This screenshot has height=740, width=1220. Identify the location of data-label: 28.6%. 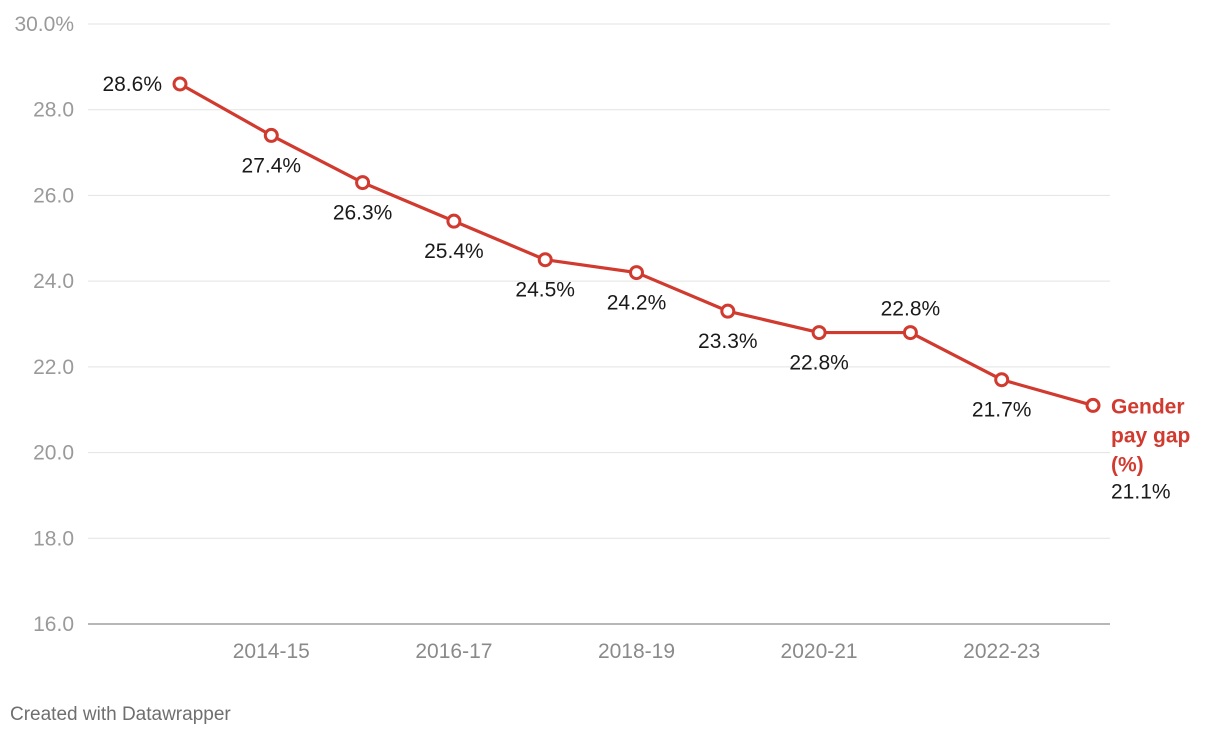
(132, 84).